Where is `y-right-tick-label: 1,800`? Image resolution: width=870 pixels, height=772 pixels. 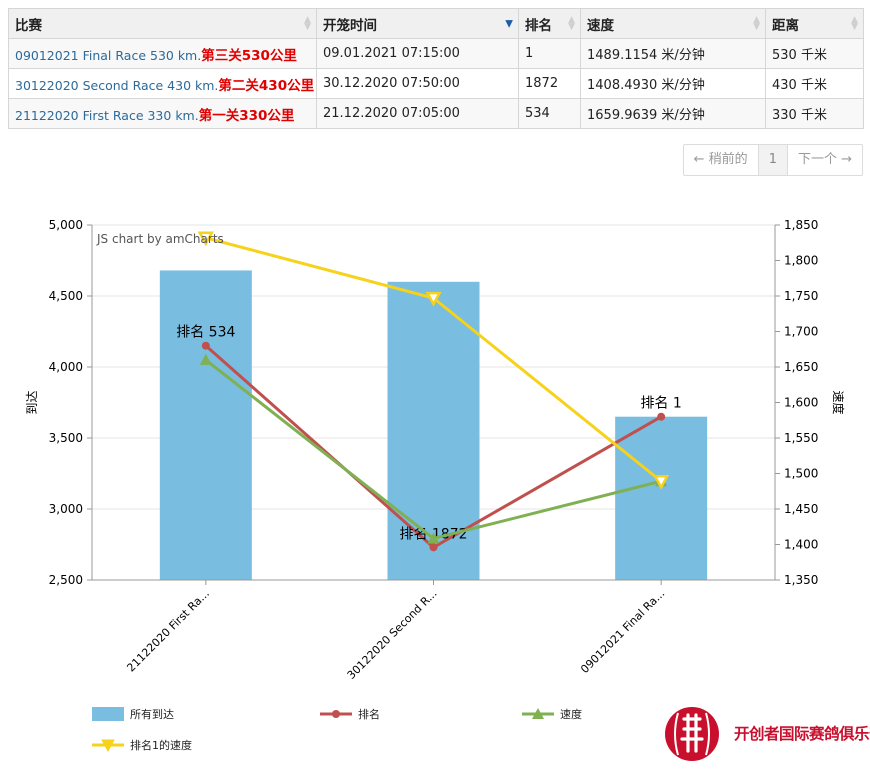 y-right-tick-label: 1,800 is located at coordinates (801, 261).